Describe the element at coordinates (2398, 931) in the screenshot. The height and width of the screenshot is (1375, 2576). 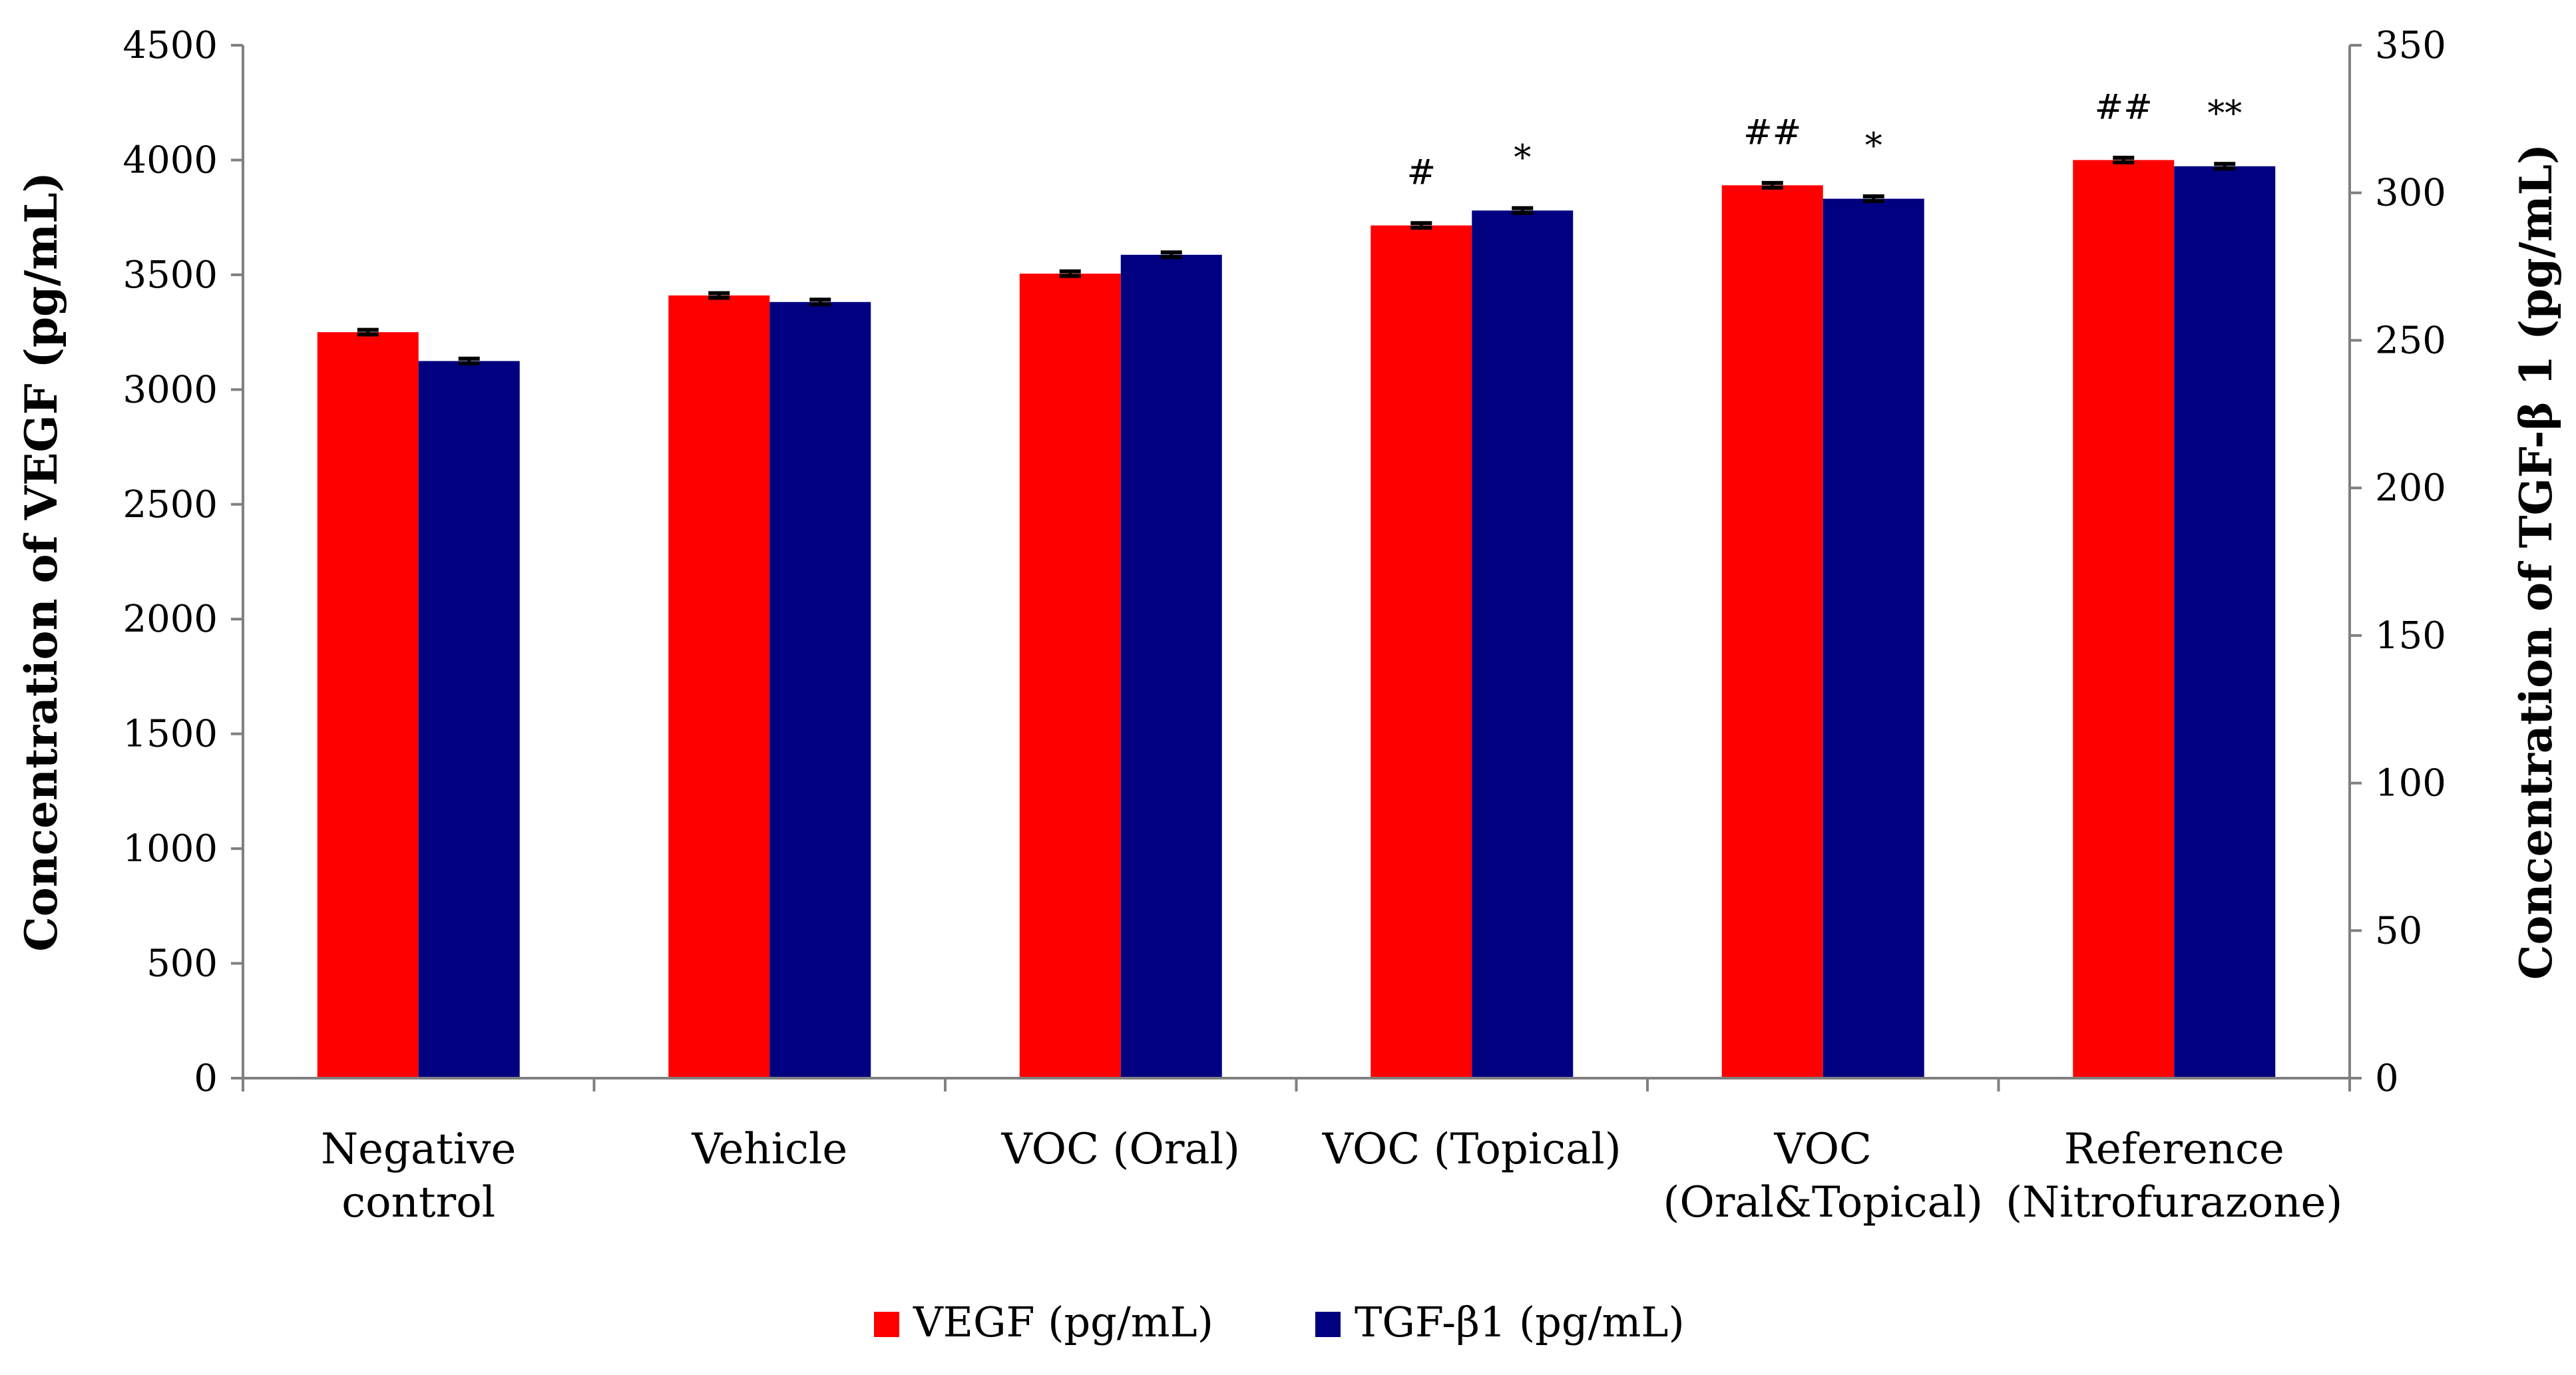
I see `right-tick-label: 50` at that location.